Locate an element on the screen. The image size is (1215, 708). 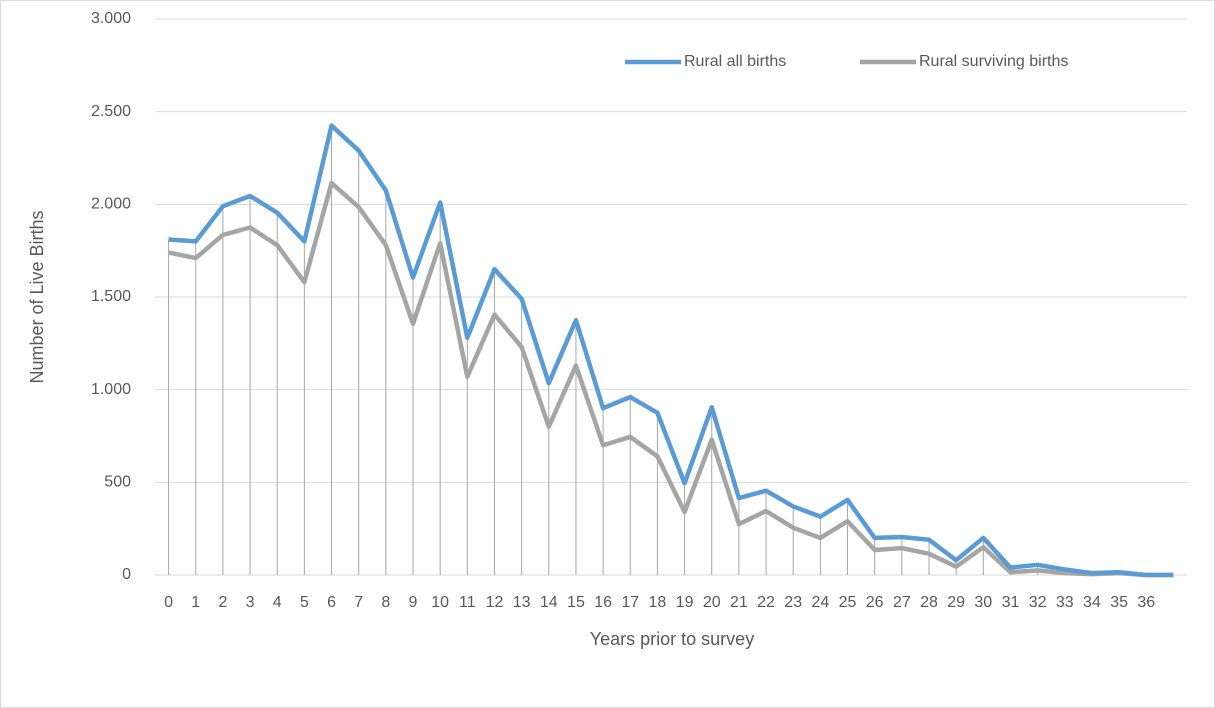
x-tick-label: 8 is located at coordinates (385, 602).